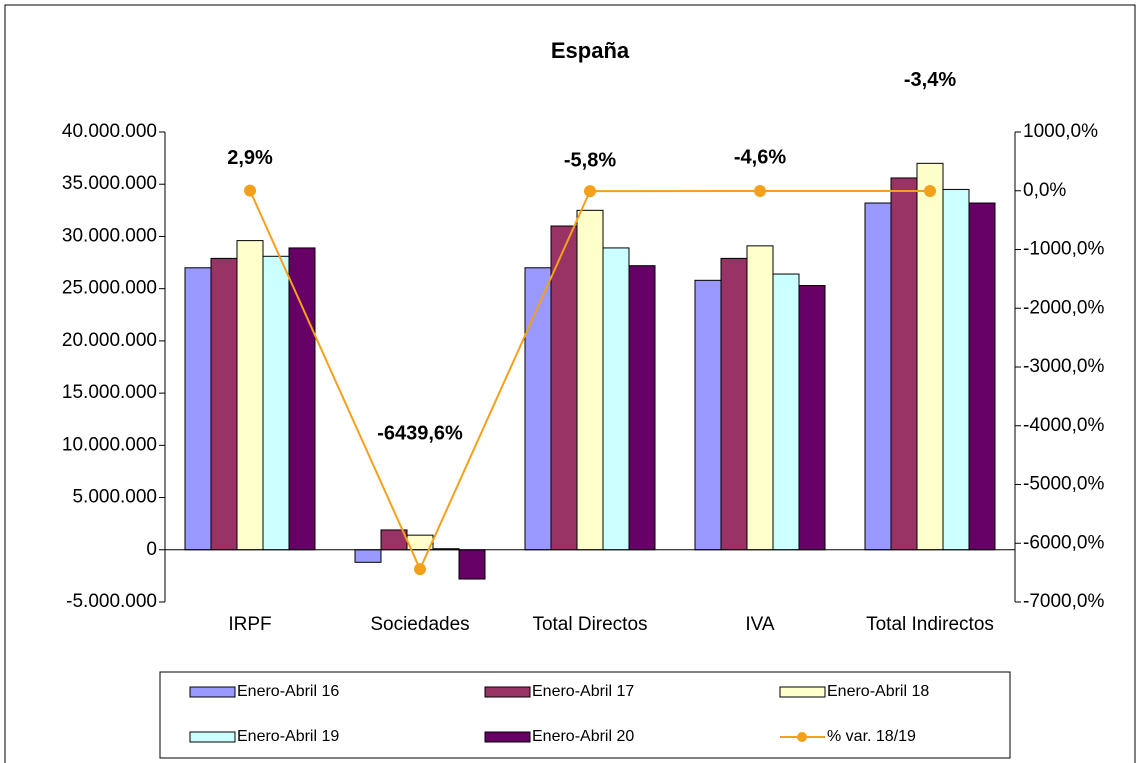 The image size is (1141, 763). I want to click on legend-label: Enero-Abril 18, so click(878, 691).